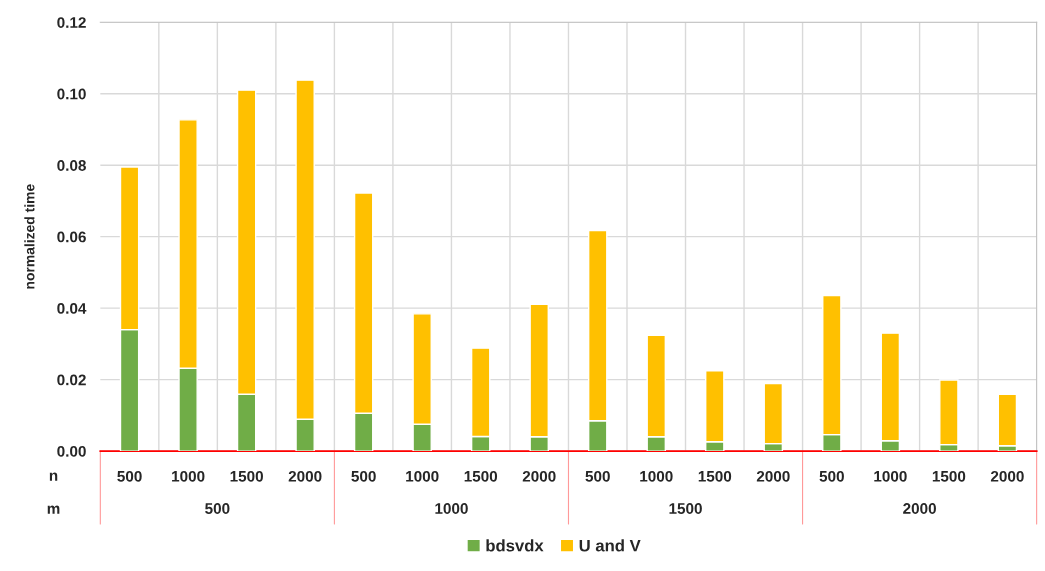 The image size is (1045, 571). Describe the element at coordinates (515, 545) in the screenshot. I see `legend-label: bdsvdx` at that location.